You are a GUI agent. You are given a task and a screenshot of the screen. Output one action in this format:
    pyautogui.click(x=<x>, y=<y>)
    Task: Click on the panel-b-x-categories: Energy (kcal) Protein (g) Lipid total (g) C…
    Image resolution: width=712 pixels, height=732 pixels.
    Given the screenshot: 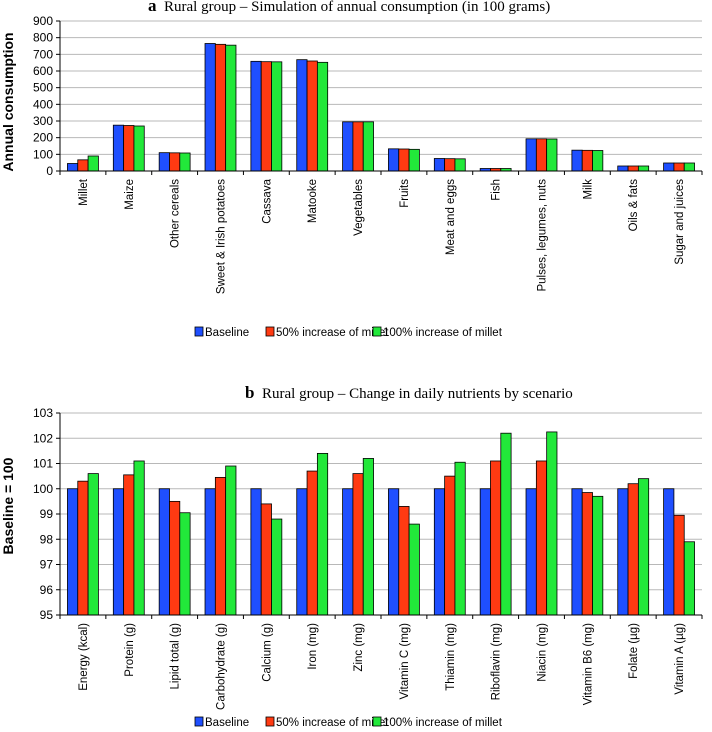 What is the action you would take?
    pyautogui.click(x=382, y=666)
    